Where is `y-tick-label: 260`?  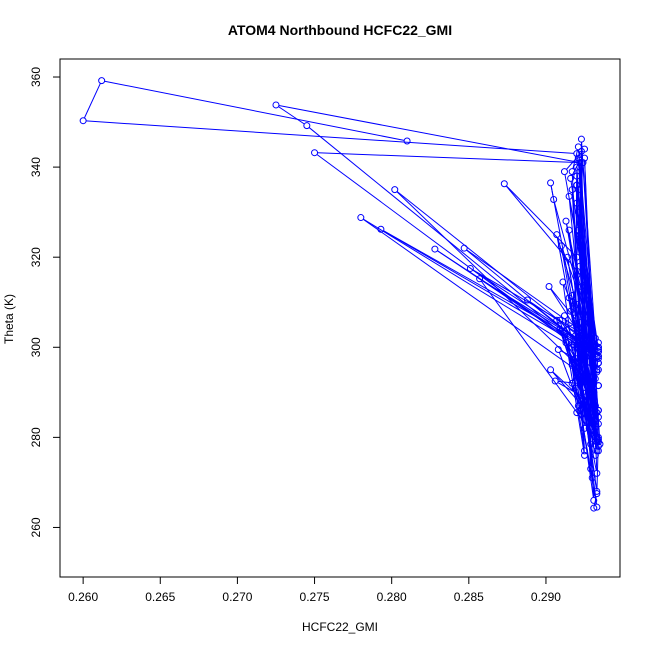 y-tick-label: 260 is located at coordinates (36, 527).